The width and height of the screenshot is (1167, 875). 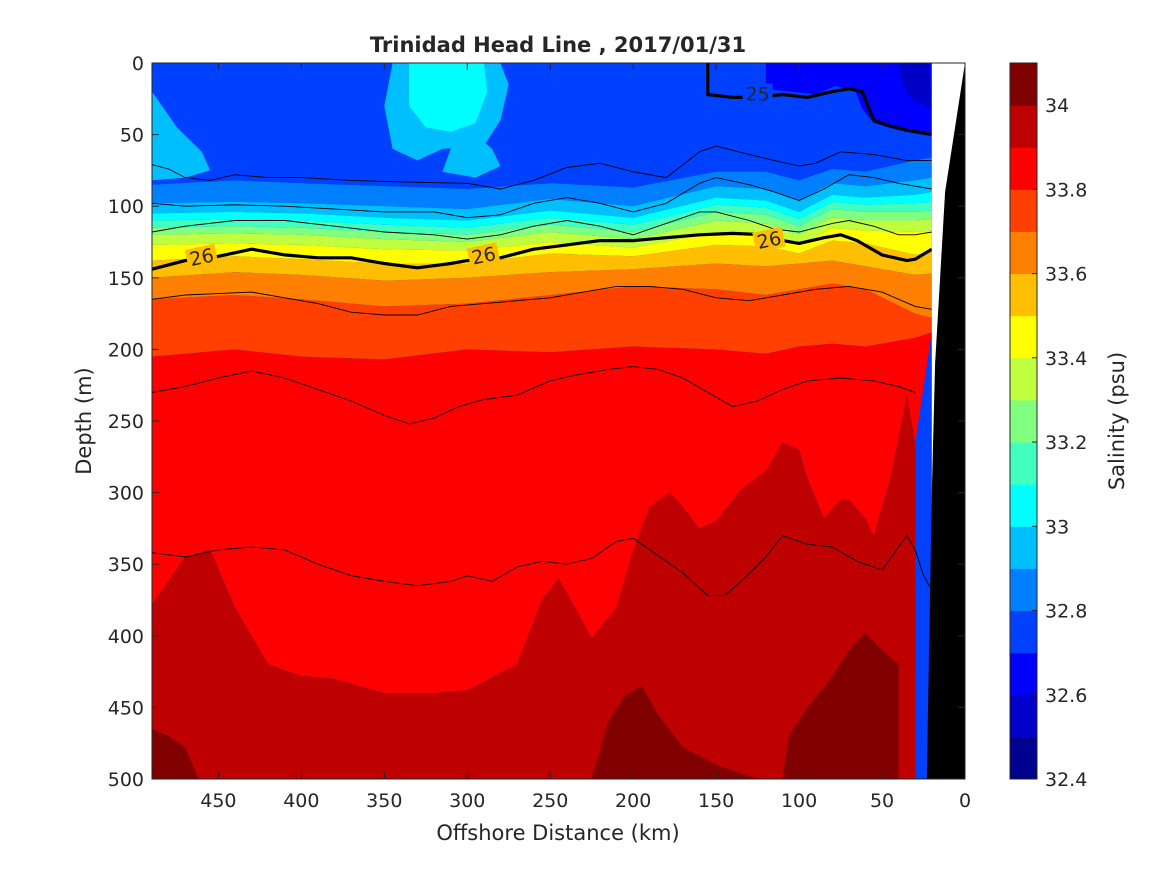 I want to click on continental-shelf, so click(x=945, y=421).